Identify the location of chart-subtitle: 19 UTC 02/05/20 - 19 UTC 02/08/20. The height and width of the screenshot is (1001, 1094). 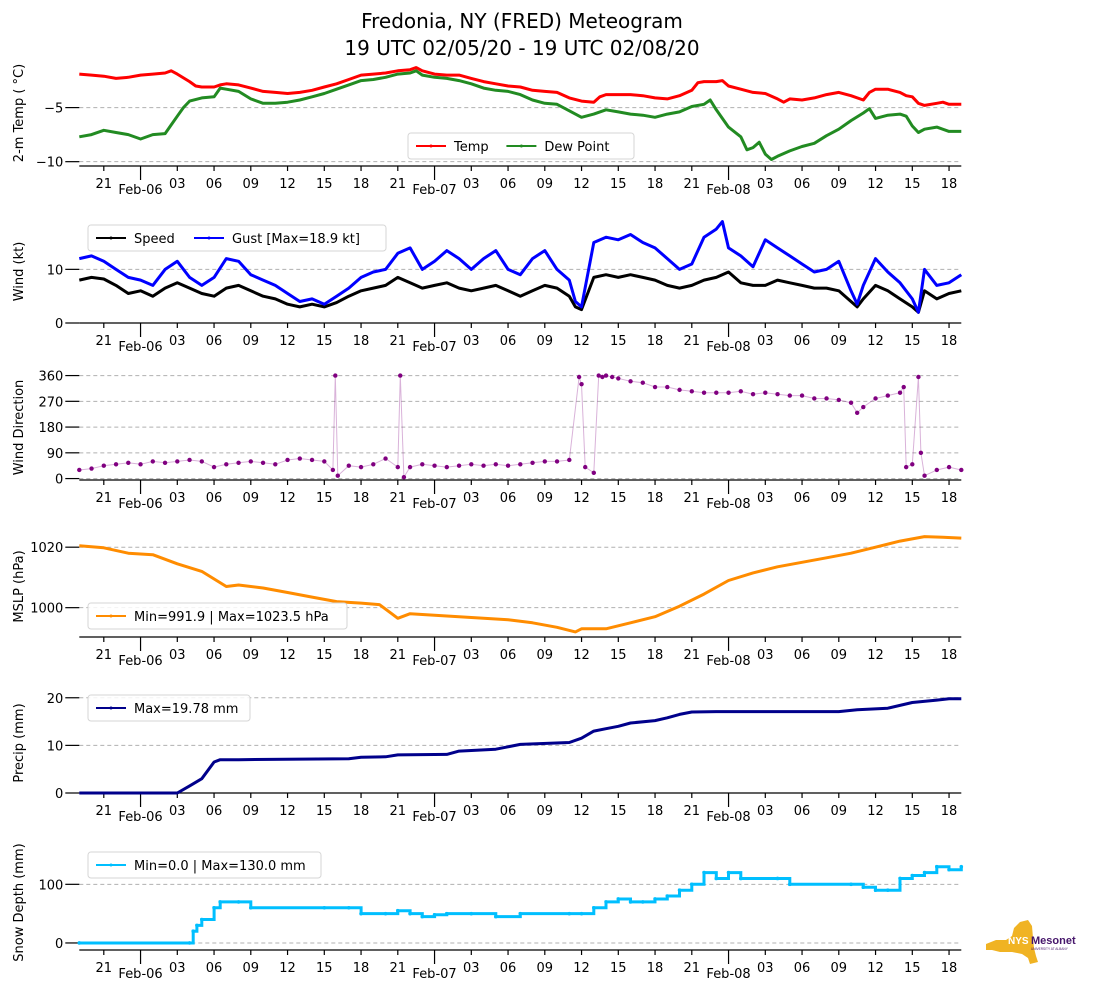
(521, 48).